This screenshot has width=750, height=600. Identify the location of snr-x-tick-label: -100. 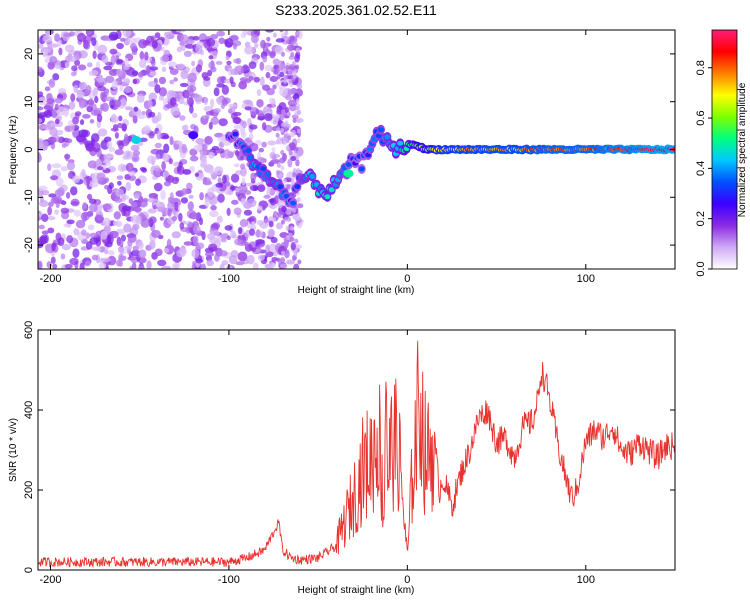
(229, 580).